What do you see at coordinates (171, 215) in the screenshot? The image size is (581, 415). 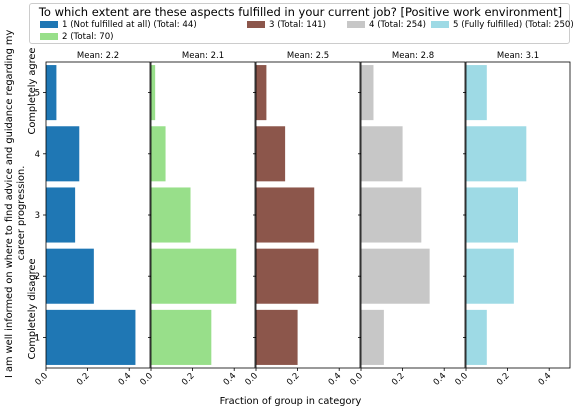 I see `bar-panel2-cat3` at bounding box center [171, 215].